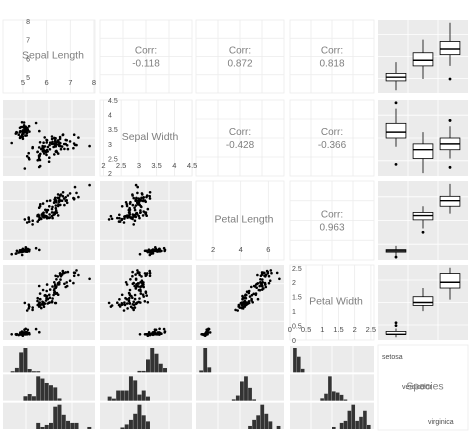 Image resolution: width=474 pixels, height=435 pixels. Describe the element at coordinates (240, 132) in the screenshot. I see `corr-label-3: Corr:` at that location.